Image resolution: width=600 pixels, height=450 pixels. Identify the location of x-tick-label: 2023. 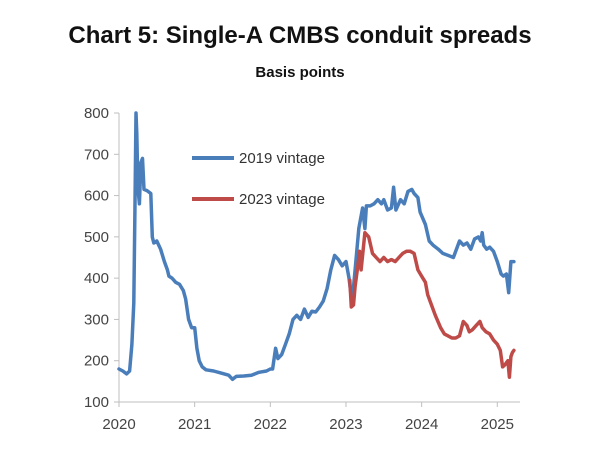
(345, 424).